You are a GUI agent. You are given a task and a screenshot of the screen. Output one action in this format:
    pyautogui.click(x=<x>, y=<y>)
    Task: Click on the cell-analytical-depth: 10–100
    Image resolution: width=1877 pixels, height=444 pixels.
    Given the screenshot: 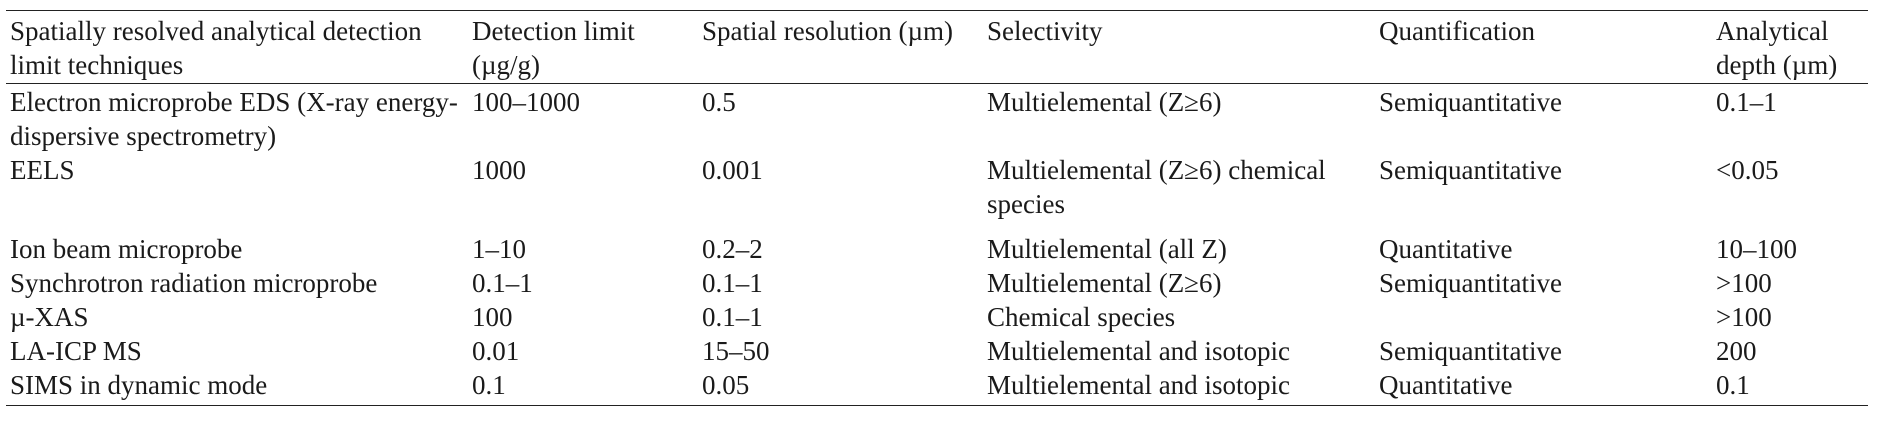 What is the action you would take?
    pyautogui.click(x=1756, y=249)
    